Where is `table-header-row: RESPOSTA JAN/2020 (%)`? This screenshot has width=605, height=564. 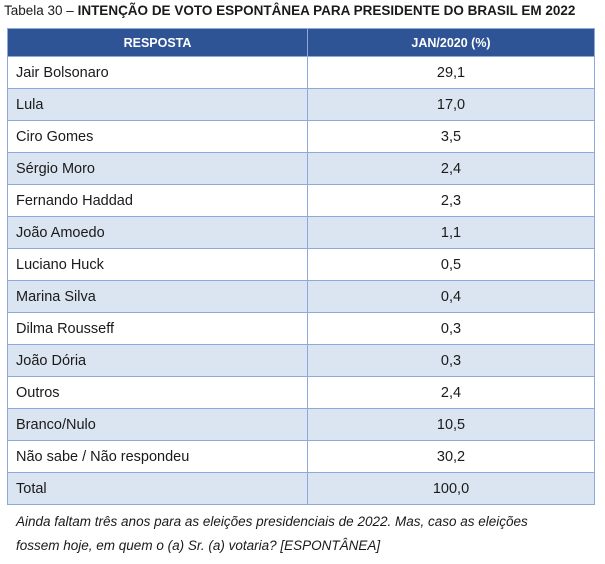 table-header-row: RESPOSTA JAN/2020 (%) is located at coordinates (301, 42).